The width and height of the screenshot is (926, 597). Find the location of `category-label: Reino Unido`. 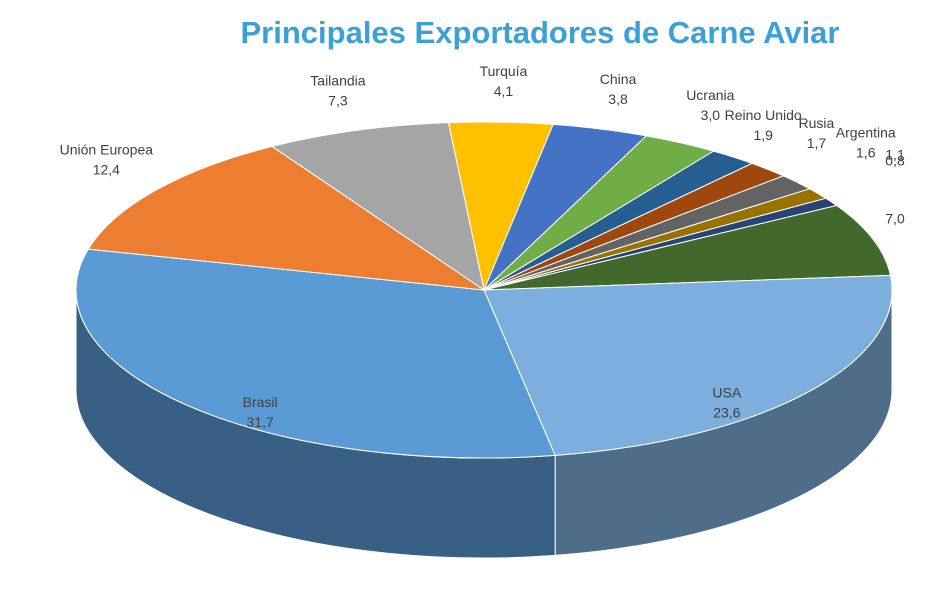

category-label: Reino Unido is located at coordinates (763, 115).